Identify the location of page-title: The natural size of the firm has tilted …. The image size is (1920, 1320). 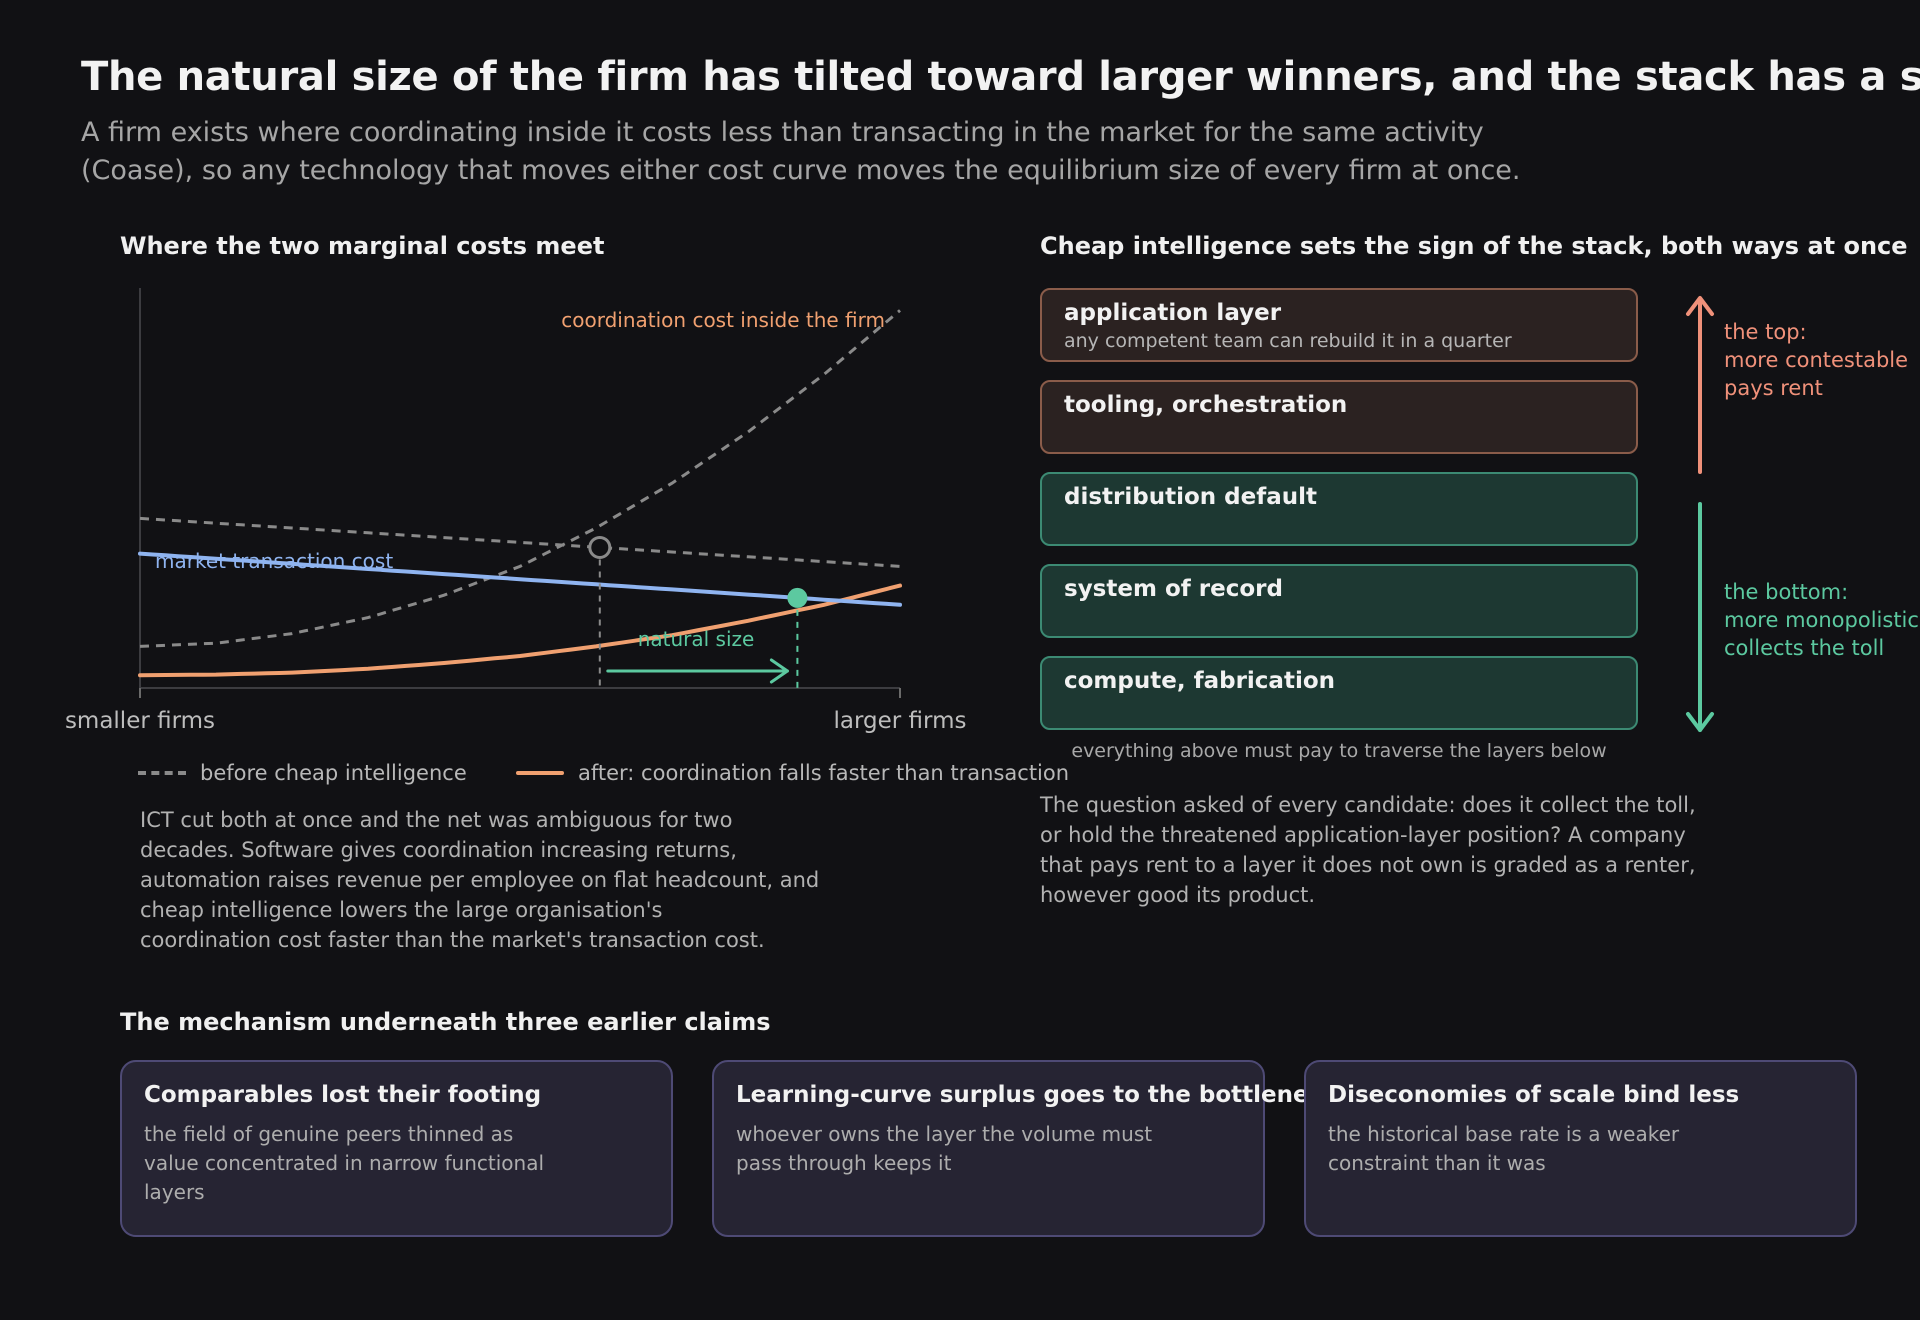
(1000, 77).